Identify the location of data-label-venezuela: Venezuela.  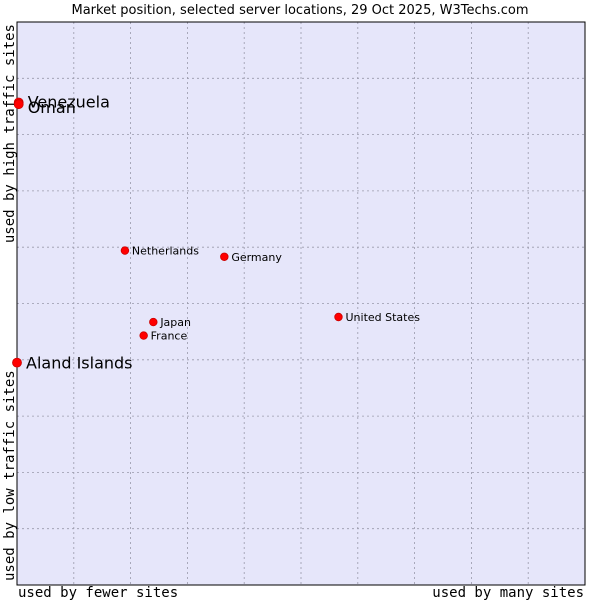
(69, 102).